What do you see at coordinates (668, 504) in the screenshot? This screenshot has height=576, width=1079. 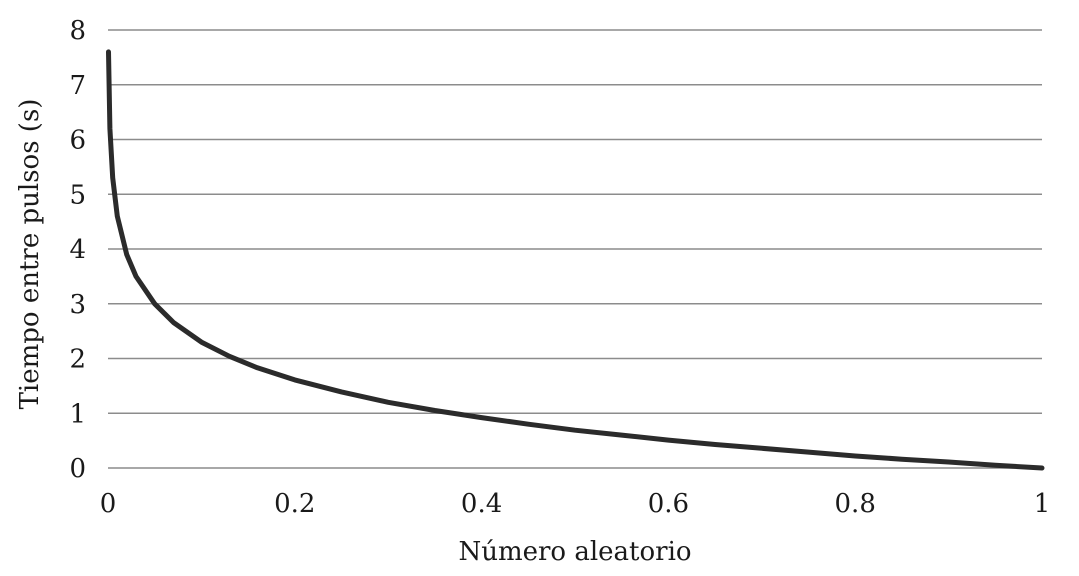 I see `x-tick-label: 0.6` at bounding box center [668, 504].